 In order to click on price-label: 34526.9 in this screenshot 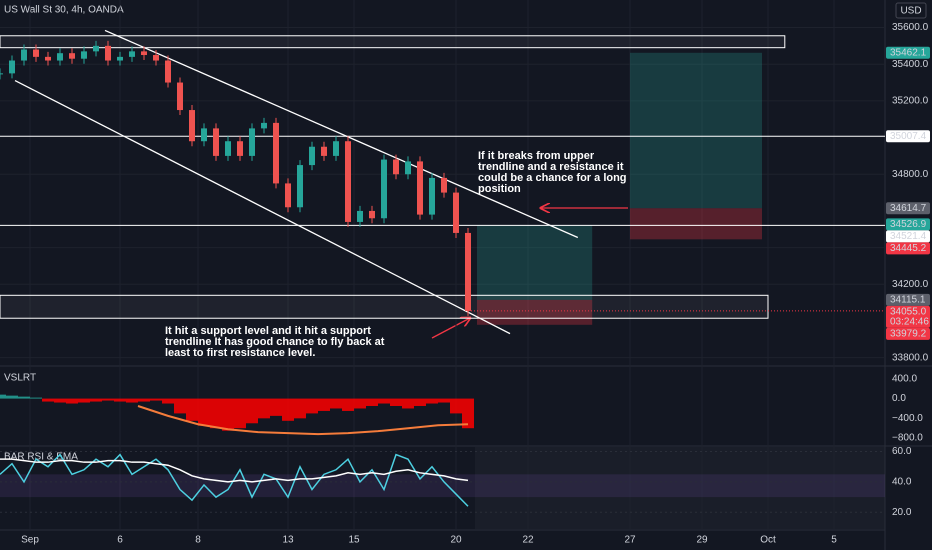, I will do `click(908, 224)`.